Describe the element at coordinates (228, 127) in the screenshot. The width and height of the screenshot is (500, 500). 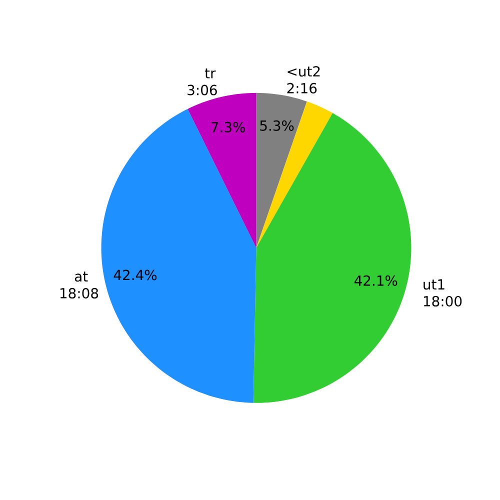
I see `data-label: 7.3%` at that location.